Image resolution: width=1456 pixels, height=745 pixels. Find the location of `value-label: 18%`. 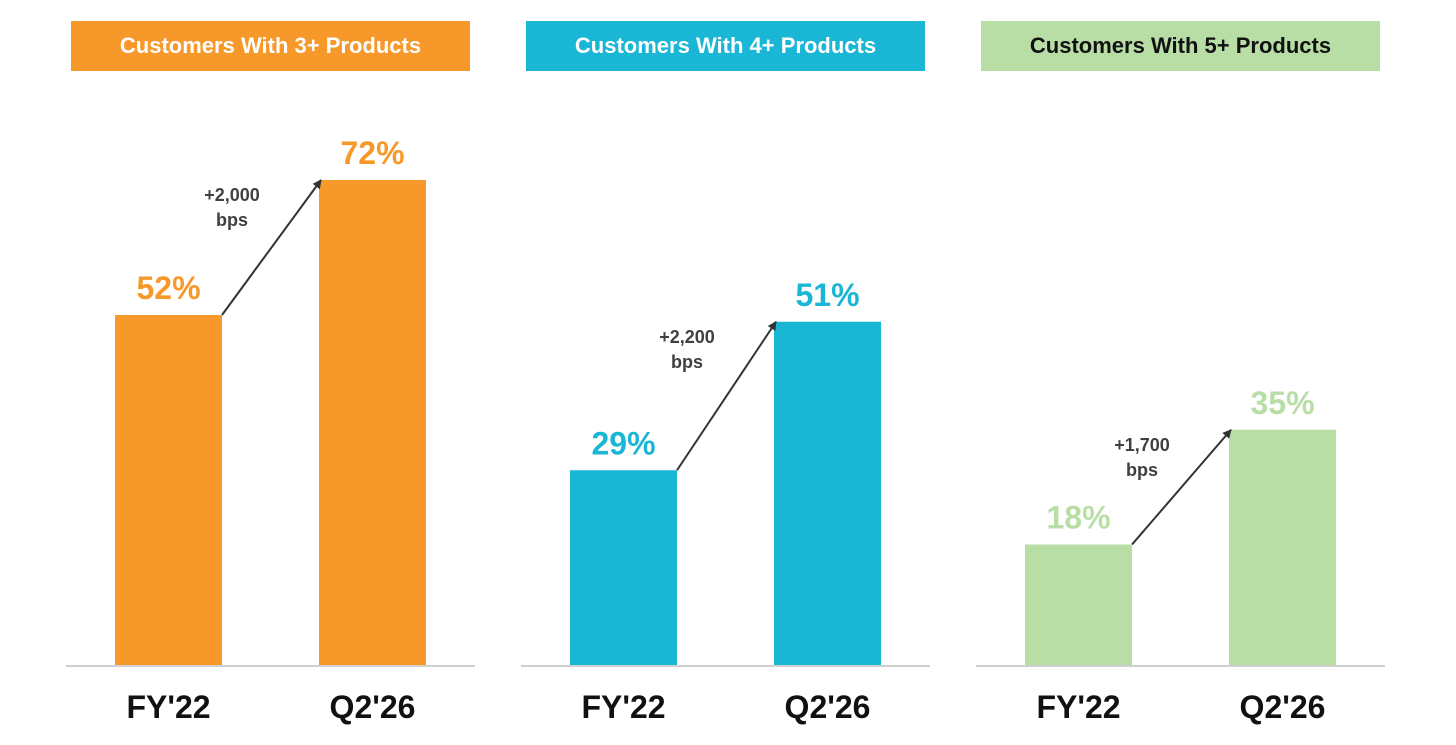

value-label: 18% is located at coordinates (1078, 518).